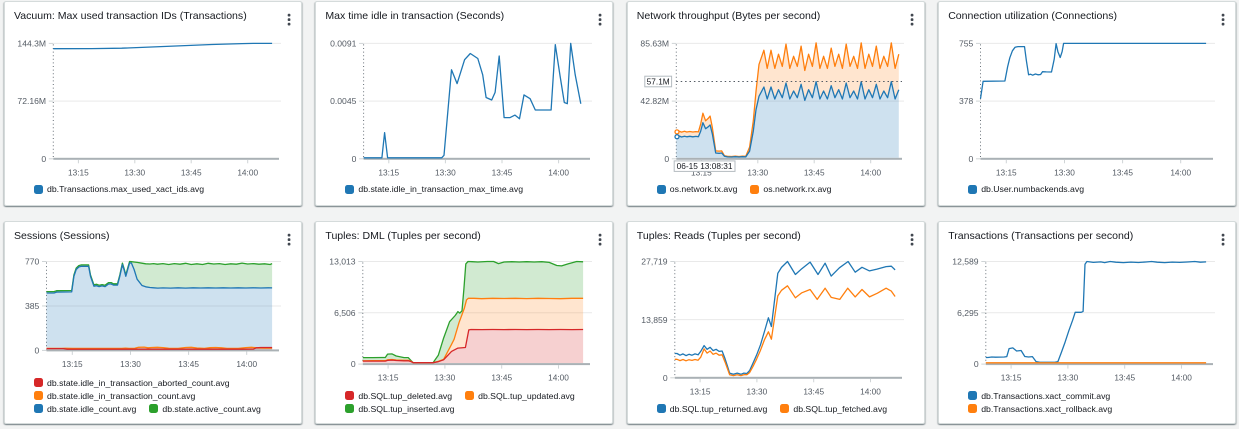 The height and width of the screenshot is (429, 1239). What do you see at coordinates (343, 44) in the screenshot?
I see `svg-text: 0.0091` at bounding box center [343, 44].